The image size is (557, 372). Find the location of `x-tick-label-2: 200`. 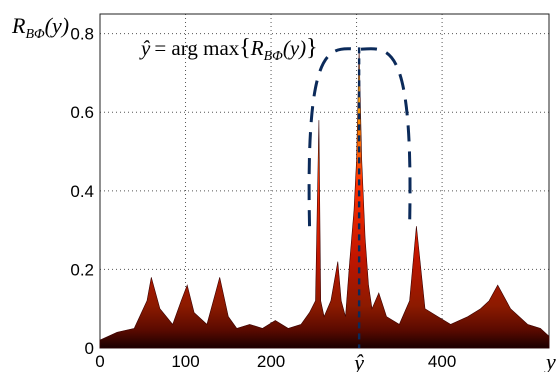

x-tick-label-2: 200 is located at coordinates (271, 361).